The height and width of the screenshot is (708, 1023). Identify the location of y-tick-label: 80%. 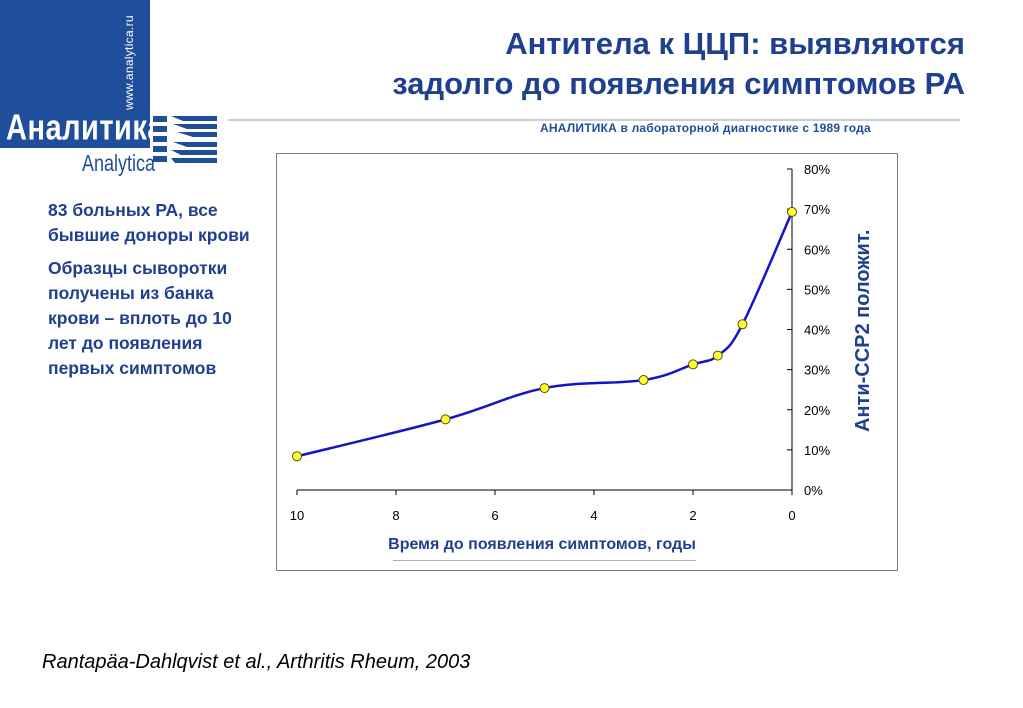
(817, 169).